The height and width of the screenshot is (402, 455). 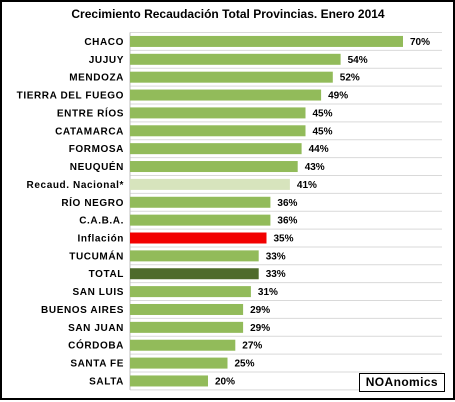 I want to click on category-label: Recaud. Nacional*, so click(x=75, y=185).